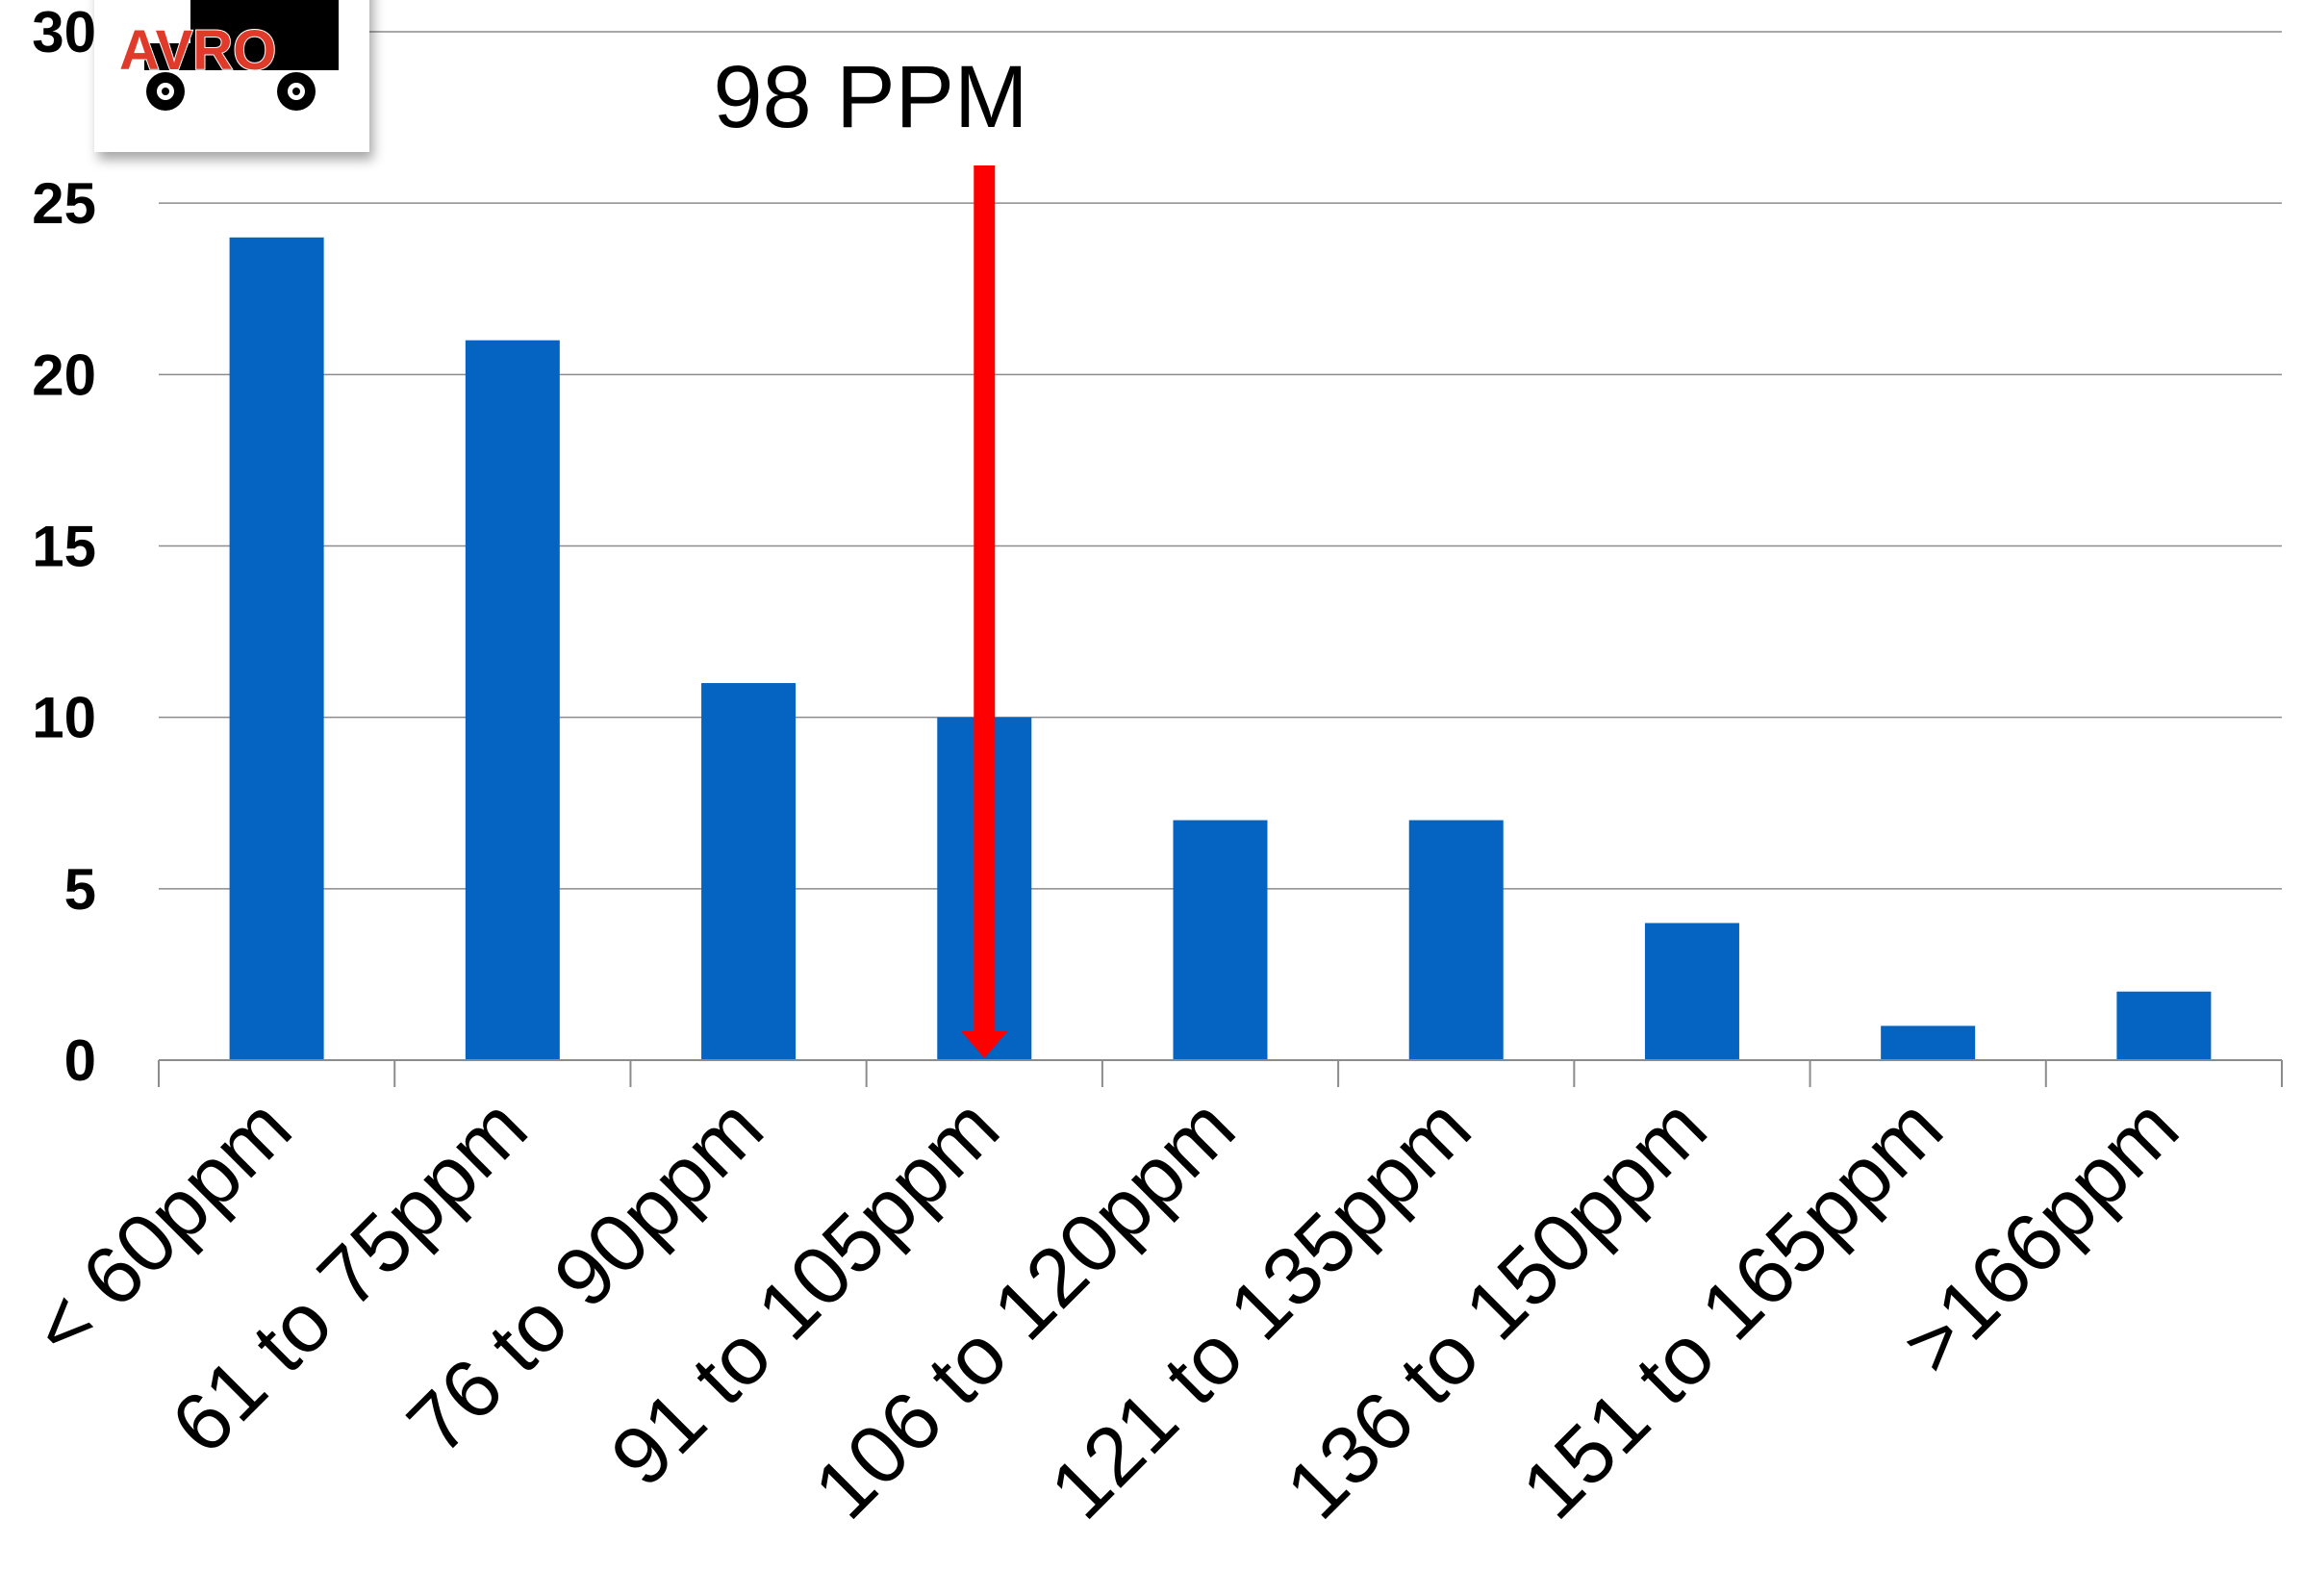  Describe the element at coordinates (64, 718) in the screenshot. I see `y-tick-label: 10` at that location.